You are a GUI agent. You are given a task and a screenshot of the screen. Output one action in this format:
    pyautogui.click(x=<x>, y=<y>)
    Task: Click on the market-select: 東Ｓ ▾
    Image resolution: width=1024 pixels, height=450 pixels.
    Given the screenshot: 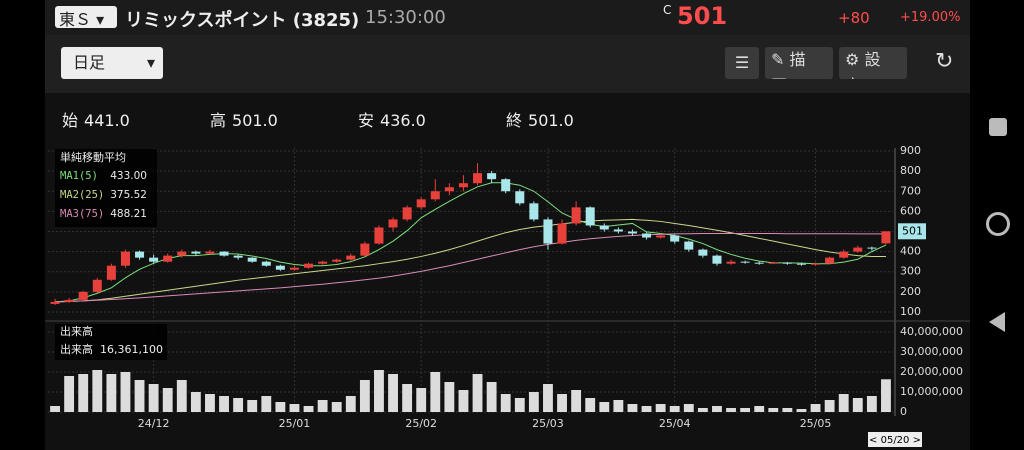 What is the action you would take?
    pyautogui.click(x=86, y=17)
    